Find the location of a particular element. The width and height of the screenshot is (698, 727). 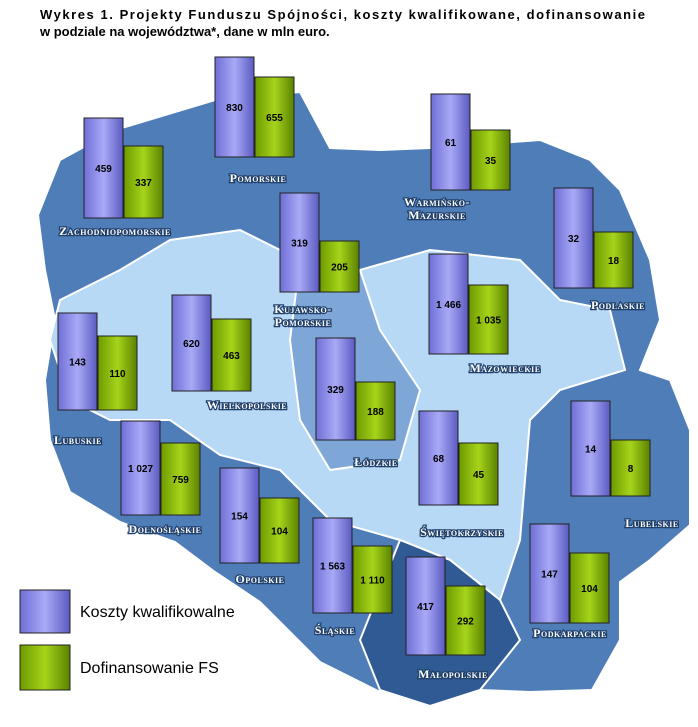

region-name: Warmińsko- is located at coordinates (437, 202).